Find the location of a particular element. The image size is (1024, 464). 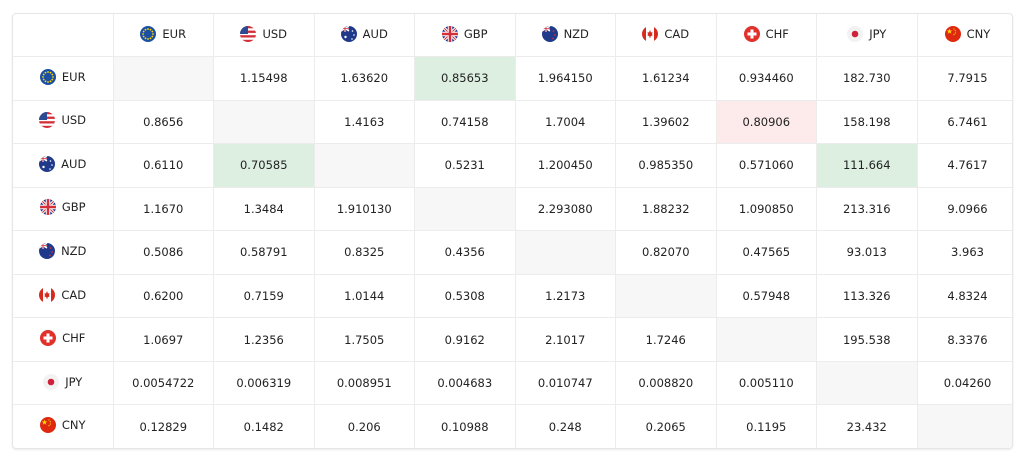

rate-cell: 1.0144 is located at coordinates (364, 296).